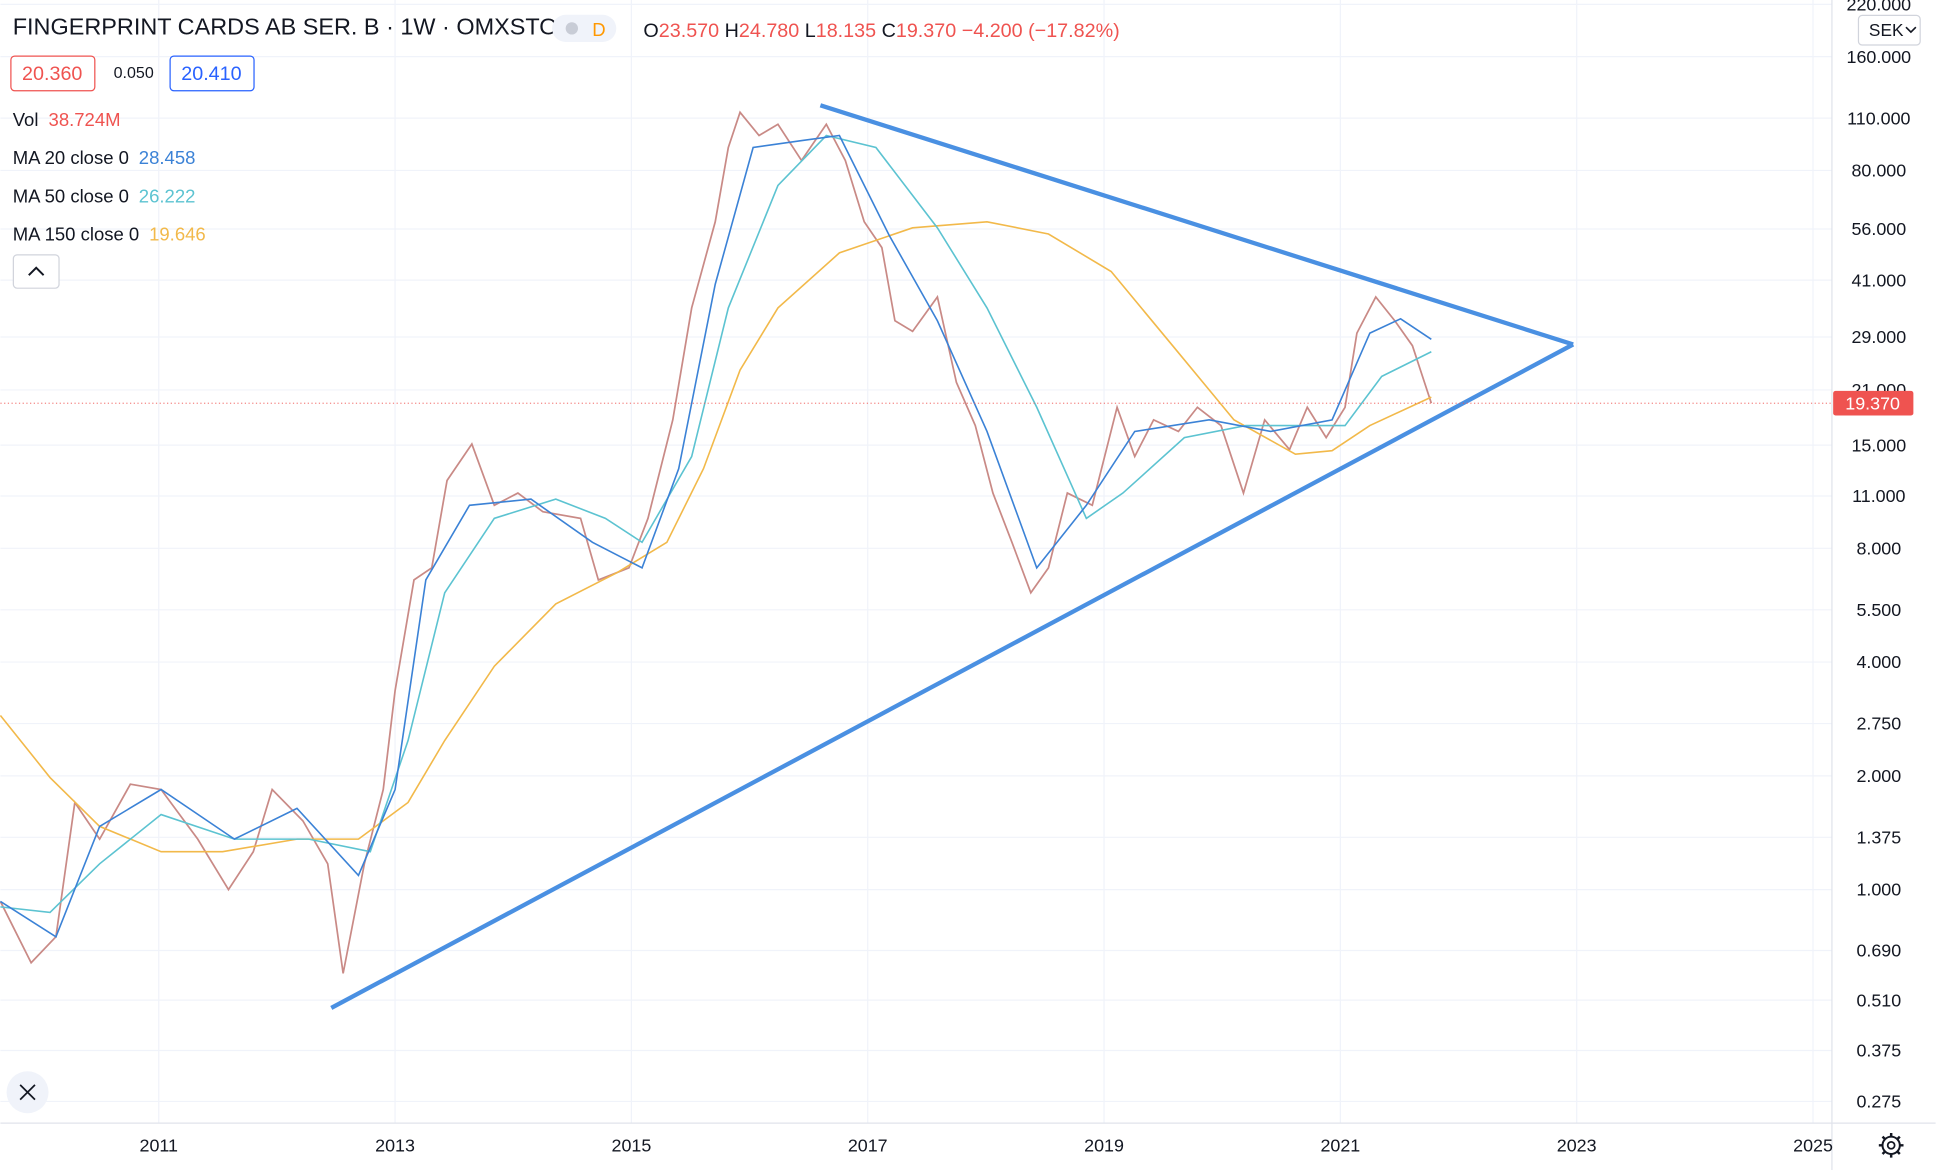 This screenshot has width=1936, height=1170. I want to click on bid: 20.360, so click(52, 74).